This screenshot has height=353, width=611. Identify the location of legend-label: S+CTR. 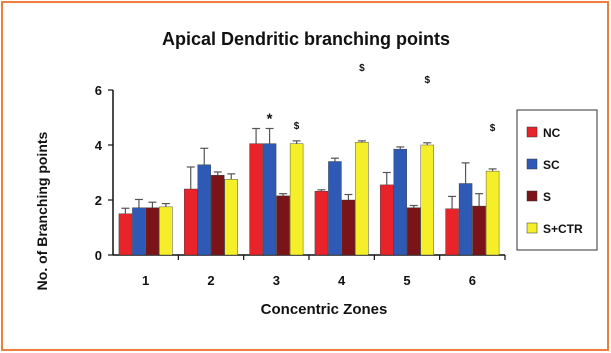
(563, 229).